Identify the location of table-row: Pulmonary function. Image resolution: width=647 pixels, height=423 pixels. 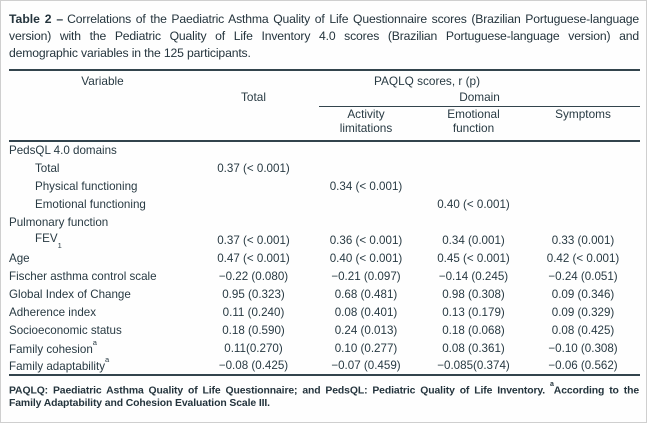
(324, 222).